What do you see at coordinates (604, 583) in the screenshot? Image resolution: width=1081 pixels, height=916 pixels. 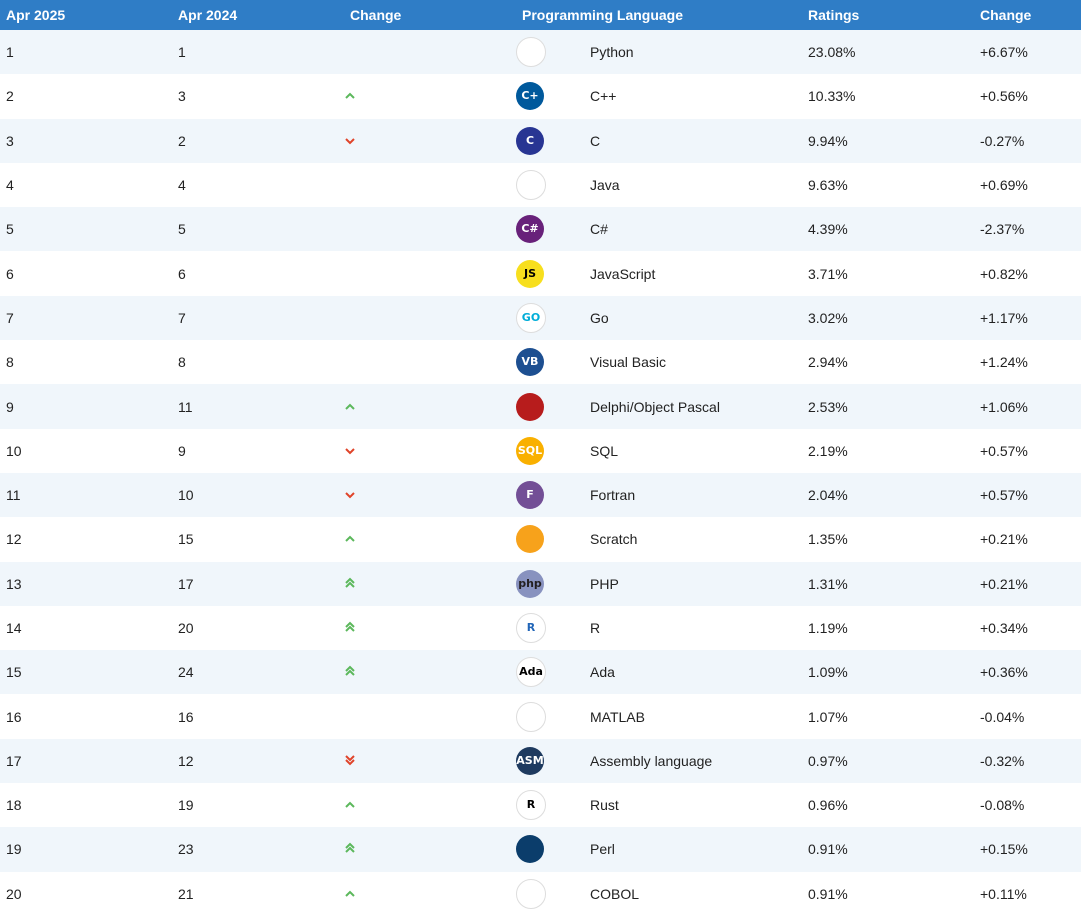 I see `language-name: PHP` at bounding box center [604, 583].